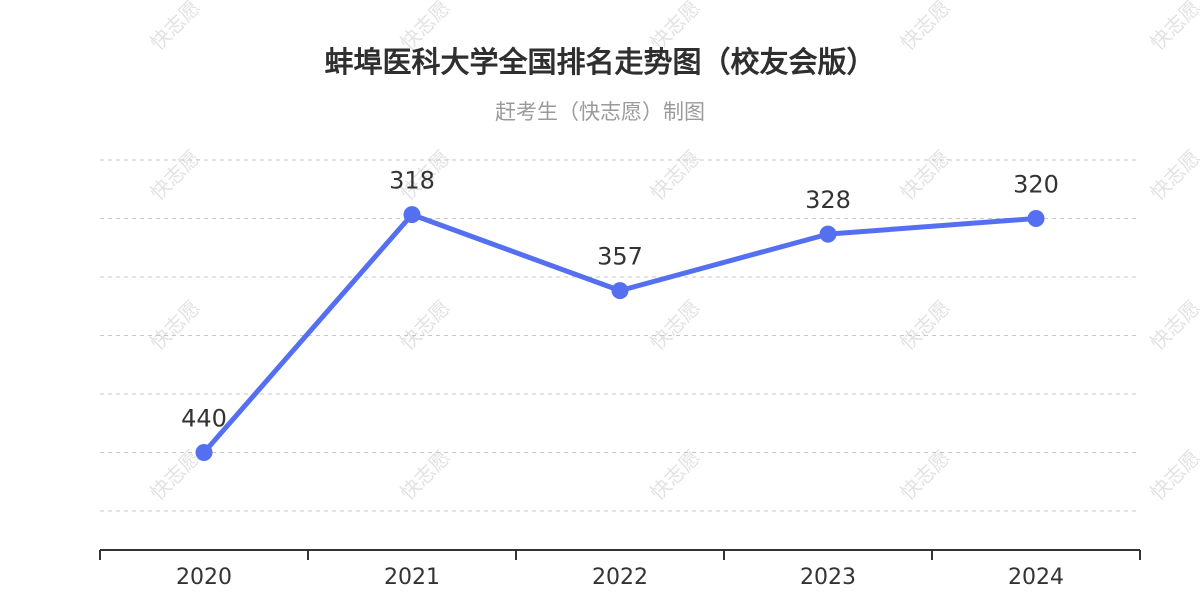  What do you see at coordinates (204, 419) in the screenshot?
I see `data-label: 440` at bounding box center [204, 419].